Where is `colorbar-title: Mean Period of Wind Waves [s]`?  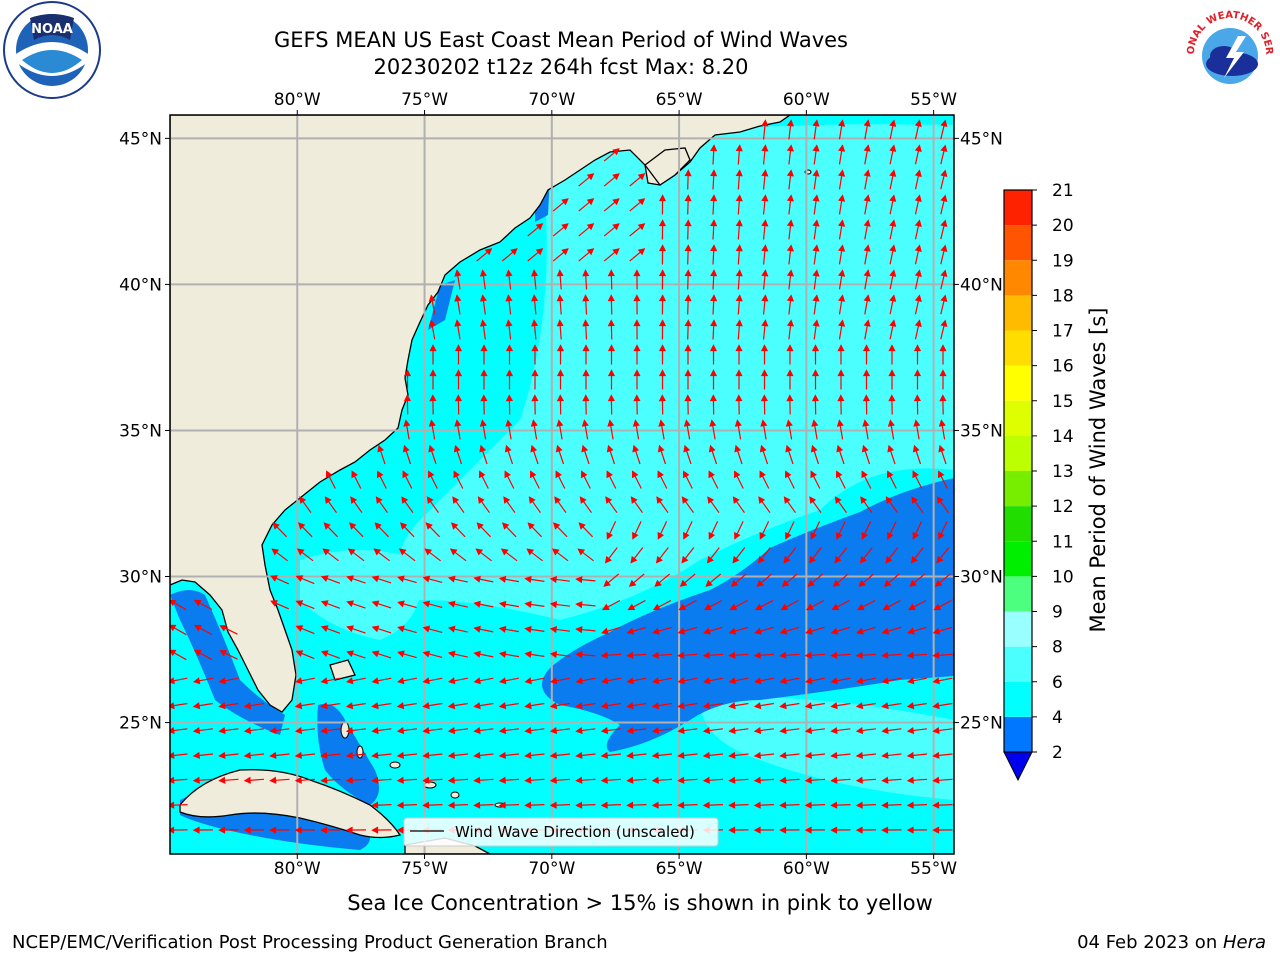 colorbar-title: Mean Period of Wind Waves [s] is located at coordinates (1098, 470).